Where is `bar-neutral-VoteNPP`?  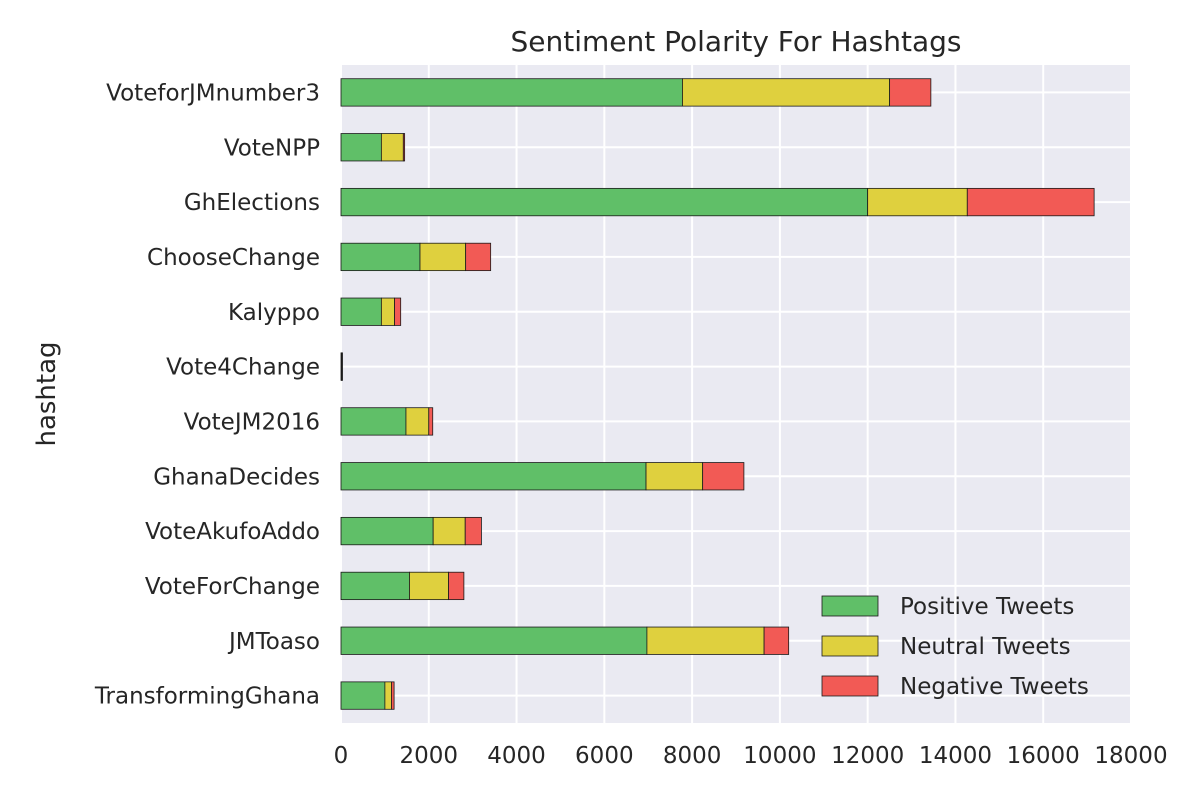 bar-neutral-VoteNPP is located at coordinates (392, 147).